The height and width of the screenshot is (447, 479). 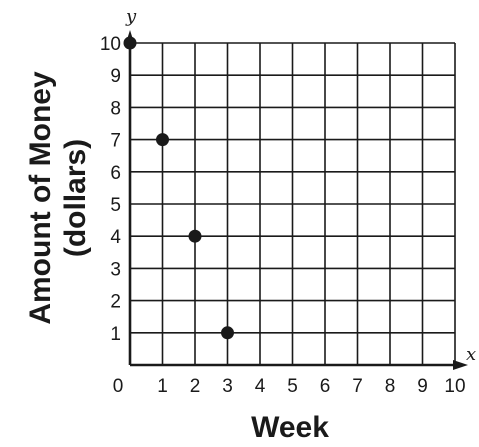 I want to click on x-tick-label: 0, so click(x=118, y=386).